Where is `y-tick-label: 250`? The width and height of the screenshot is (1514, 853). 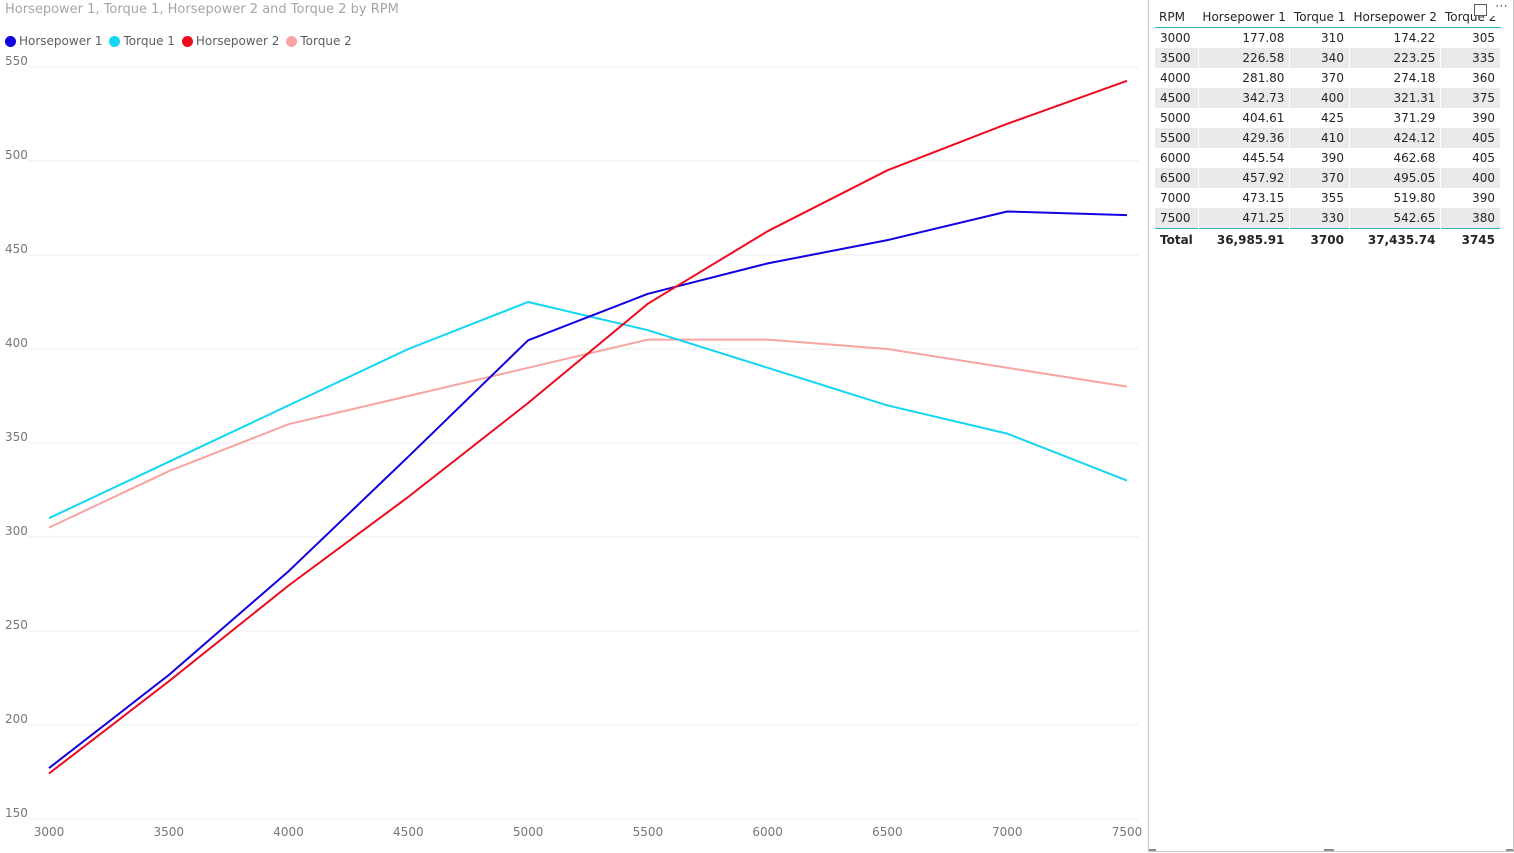
y-tick-label: 250 is located at coordinates (16, 625).